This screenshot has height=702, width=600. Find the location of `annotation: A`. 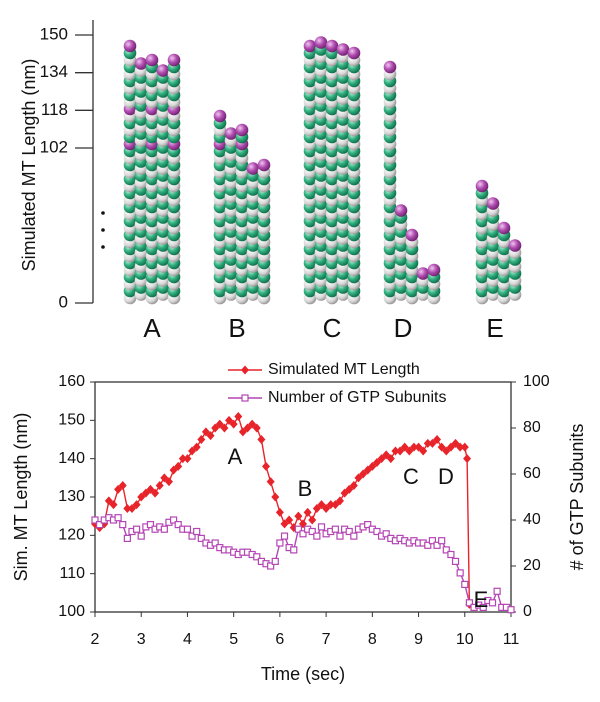

annotation: A is located at coordinates (235, 456).